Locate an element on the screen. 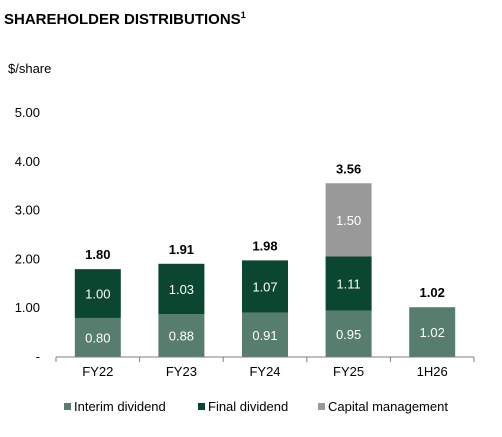  bar-segment-label: 0.80 is located at coordinates (97, 337).